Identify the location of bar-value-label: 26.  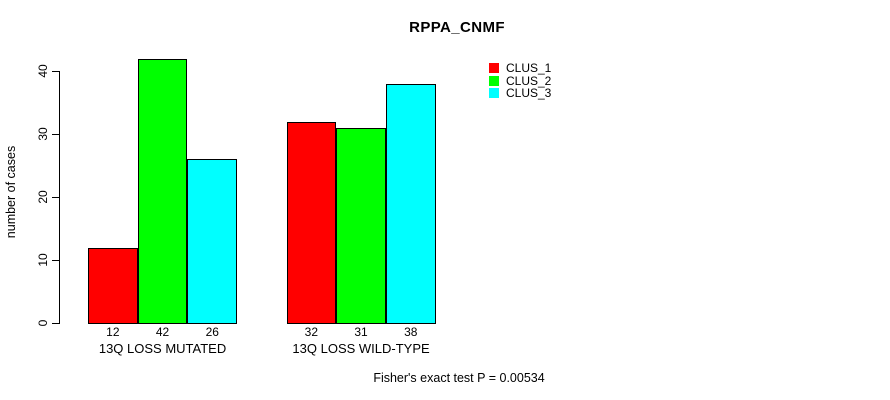
(212, 332).